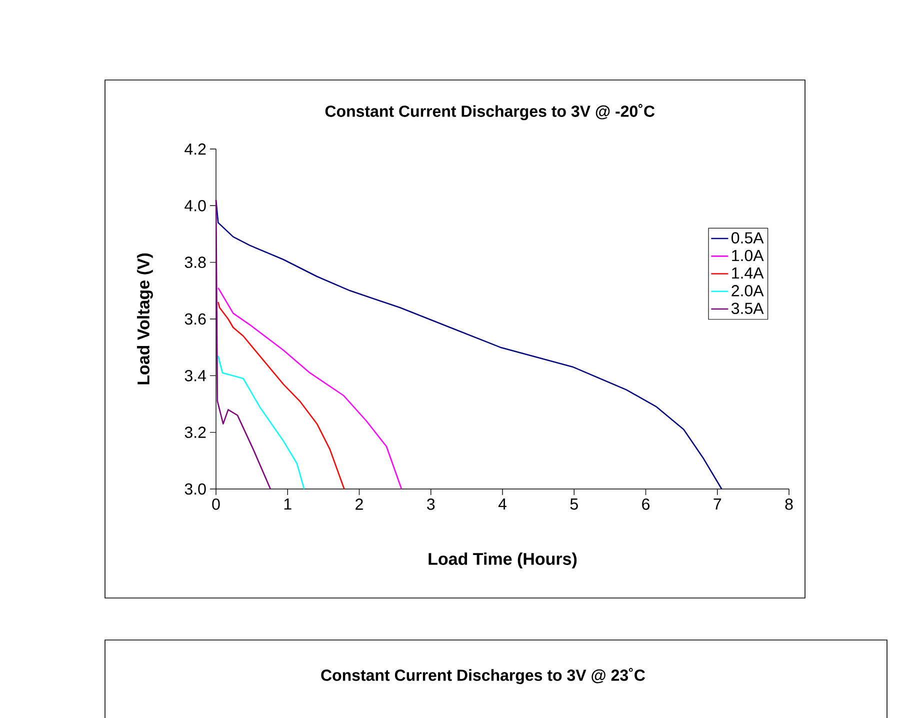 This screenshot has width=897, height=718. What do you see at coordinates (288, 504) in the screenshot?
I see `x-tick-label: 1` at bounding box center [288, 504].